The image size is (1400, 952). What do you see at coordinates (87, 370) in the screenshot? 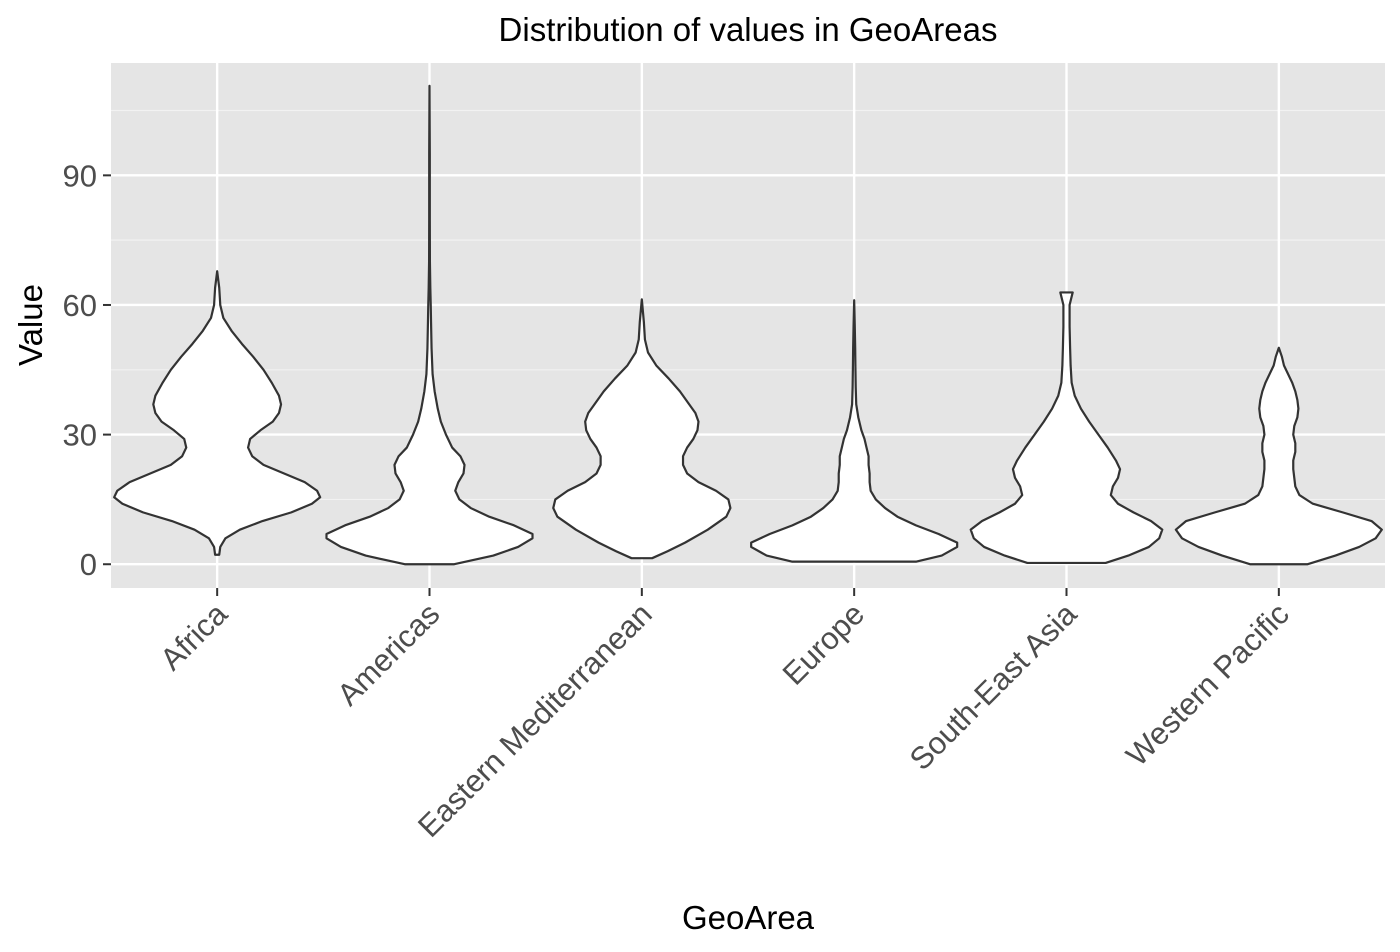
I see `y-axis-ticks: 0 30 60 90` at bounding box center [87, 370].